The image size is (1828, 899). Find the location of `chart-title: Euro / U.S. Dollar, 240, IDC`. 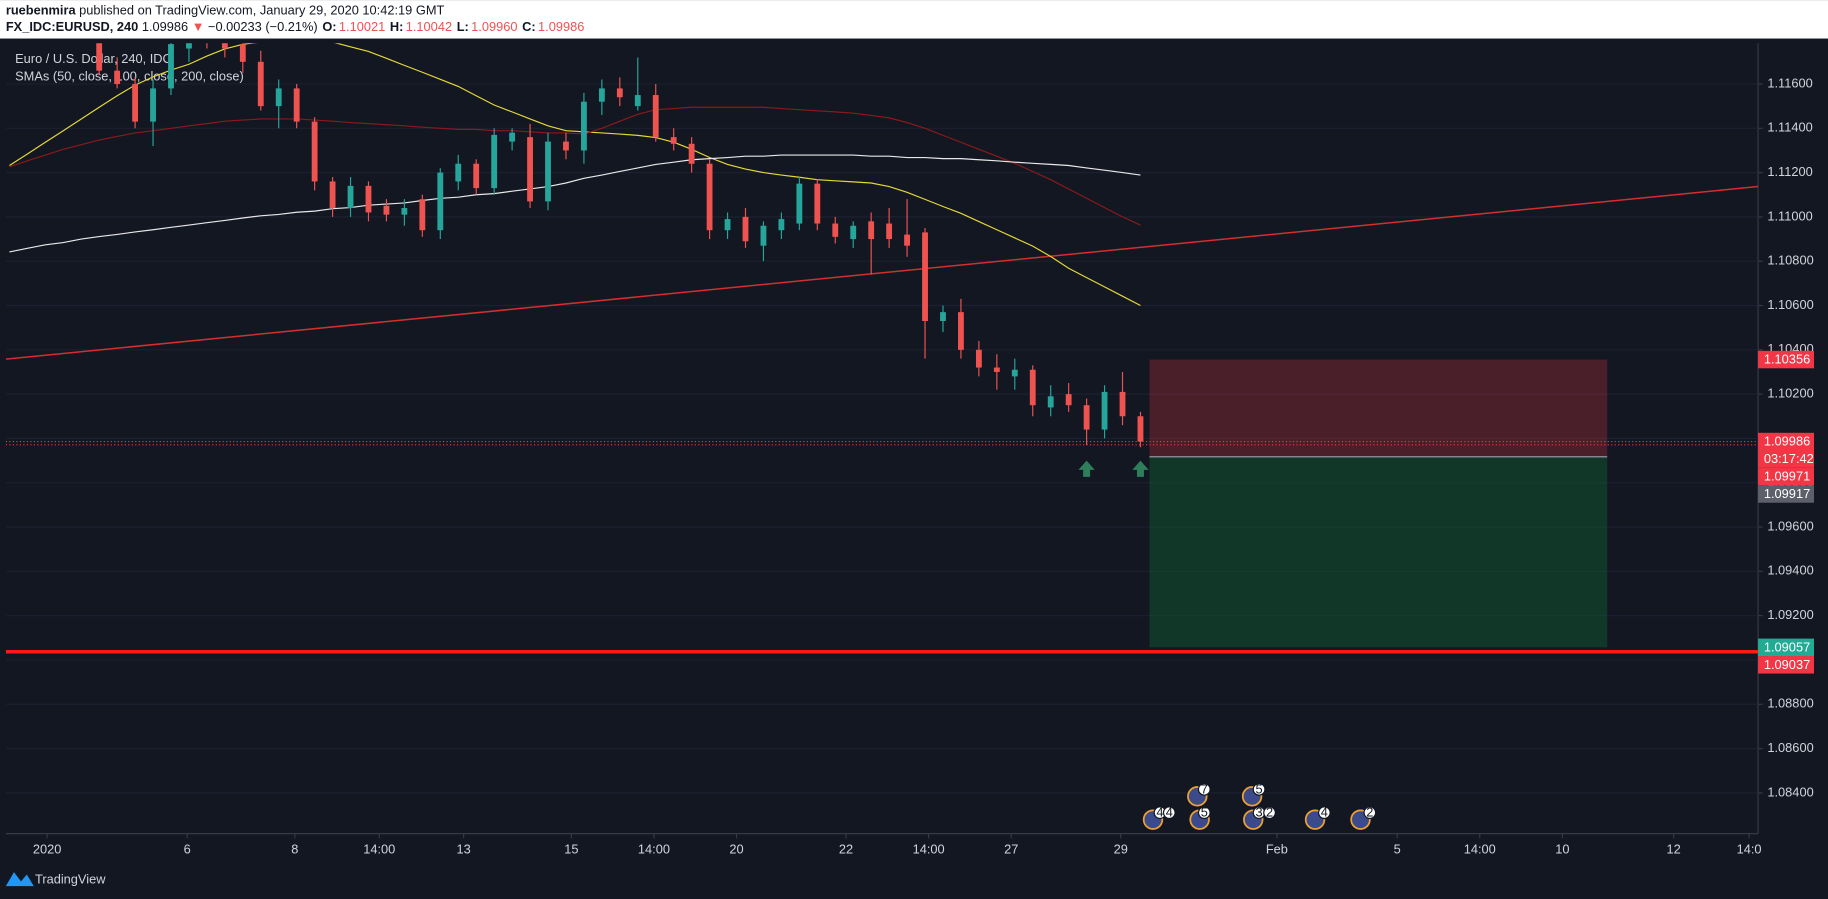

chart-title: Euro / U.S. Dollar, 240, IDC is located at coordinates (93, 58).